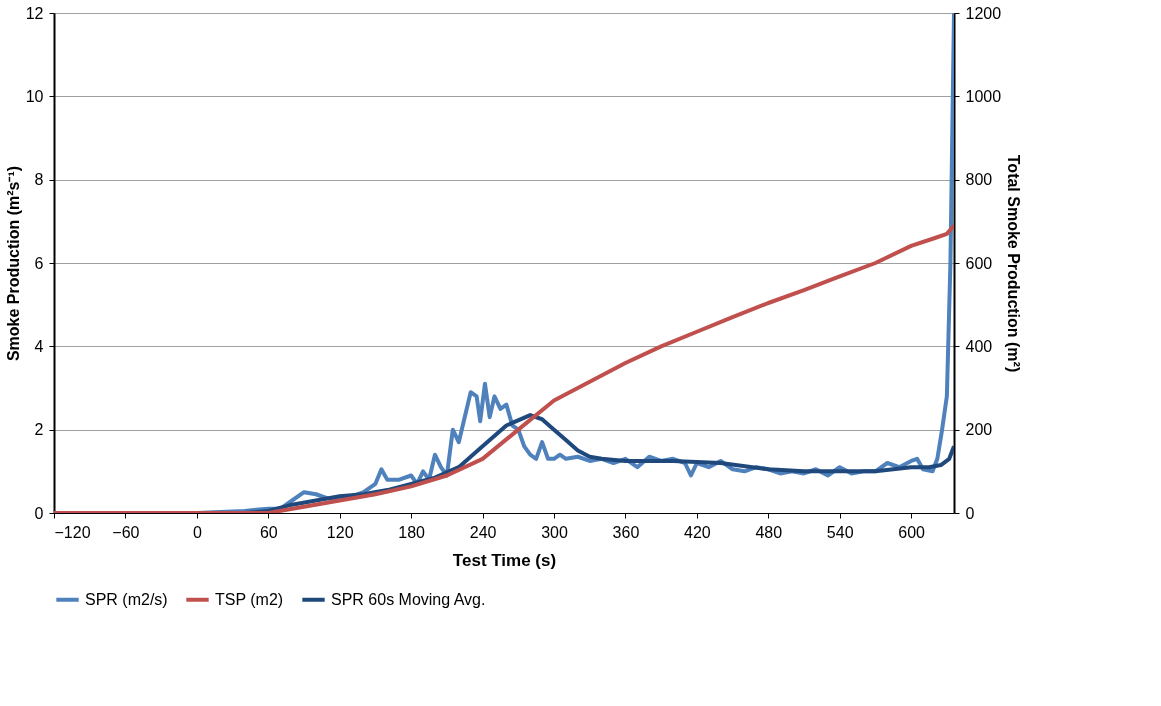 This screenshot has height=706, width=1161. Describe the element at coordinates (979, 430) in the screenshot. I see `y2-tick-label: 200` at that location.